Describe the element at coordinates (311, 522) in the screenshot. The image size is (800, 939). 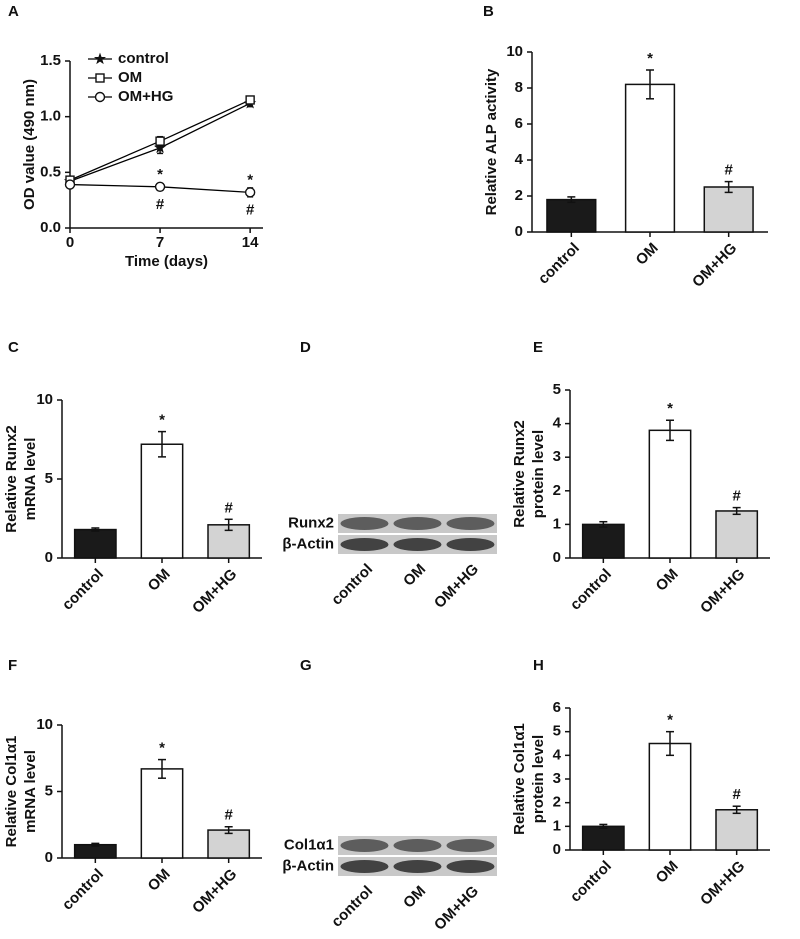
I see `blot-row-label: Runx2` at that location.